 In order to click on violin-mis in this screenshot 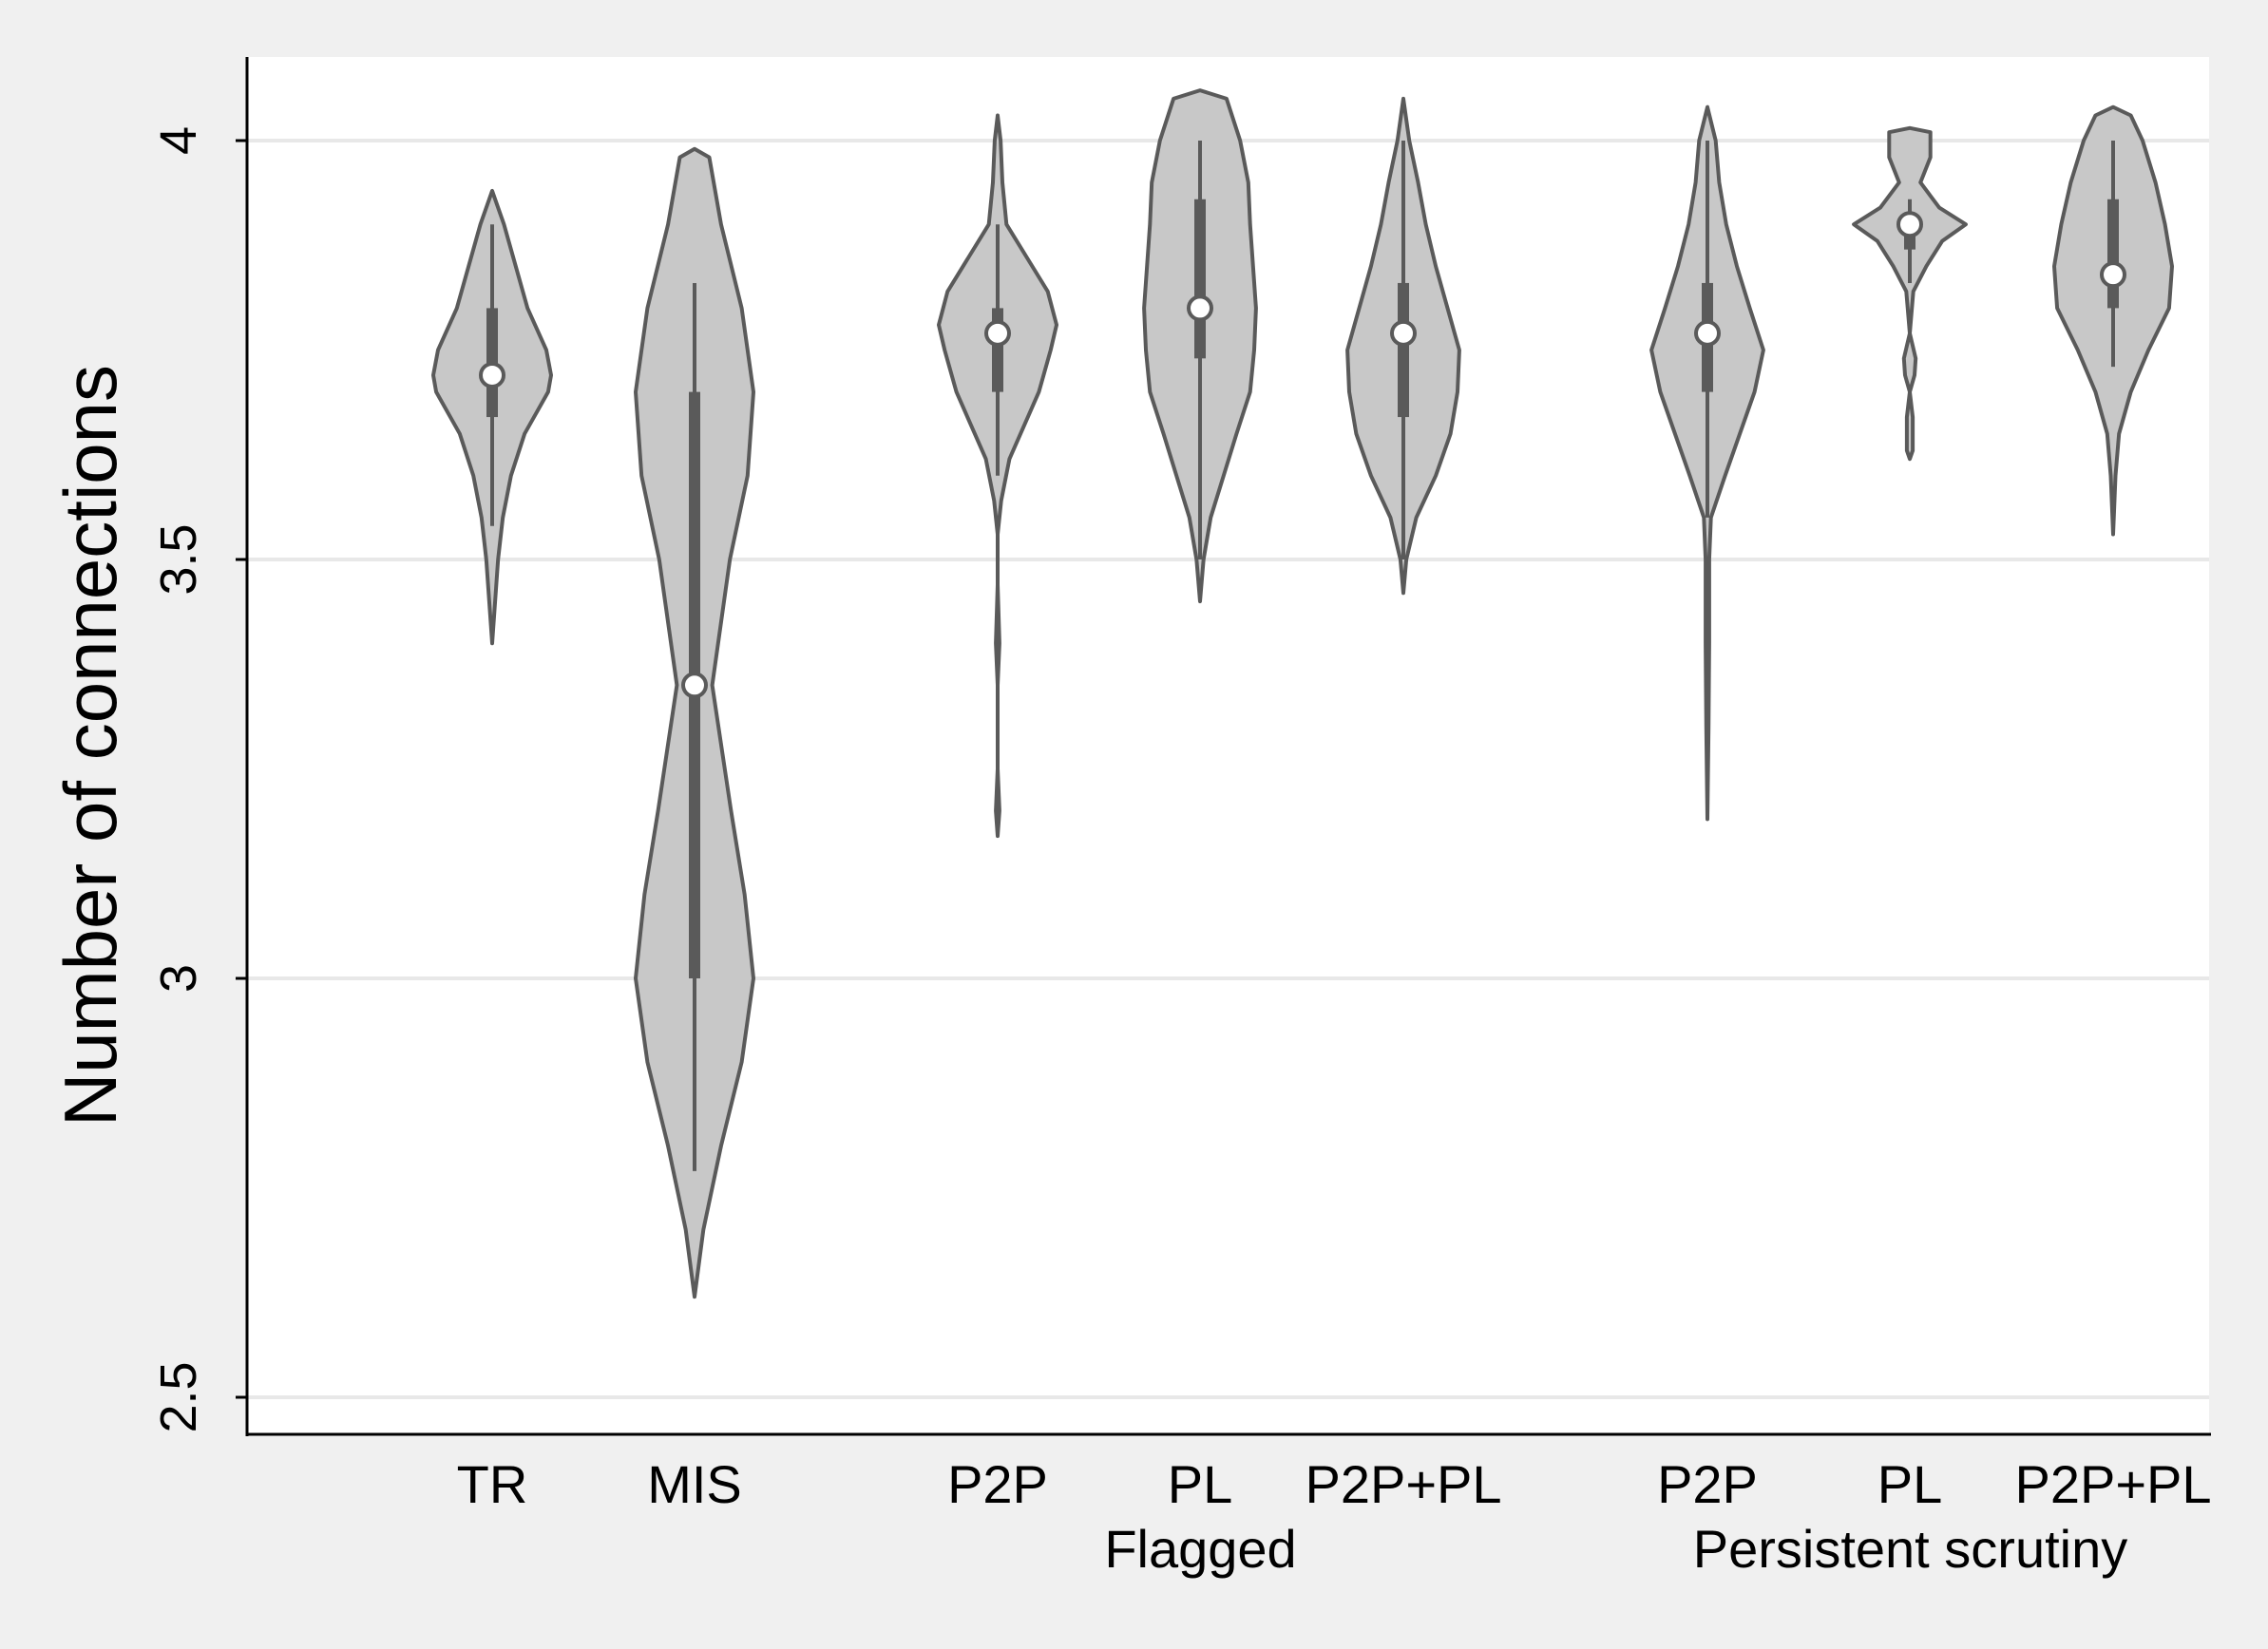, I will do `click(694, 722)`.